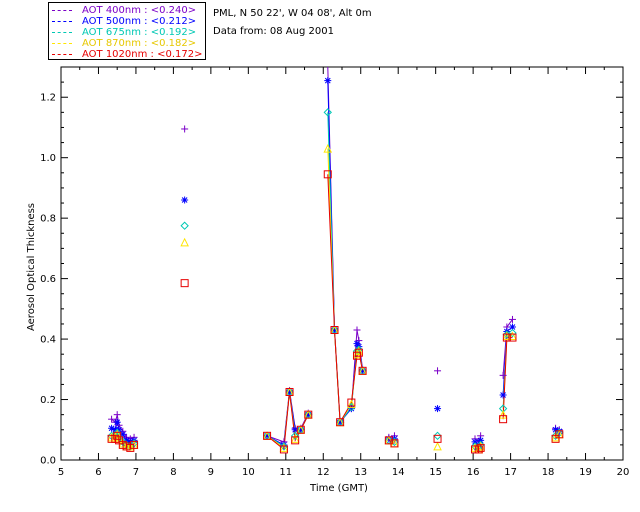  I want to click on legend-item-500nm: AOT 500nm : <0.212>, so click(124, 21).